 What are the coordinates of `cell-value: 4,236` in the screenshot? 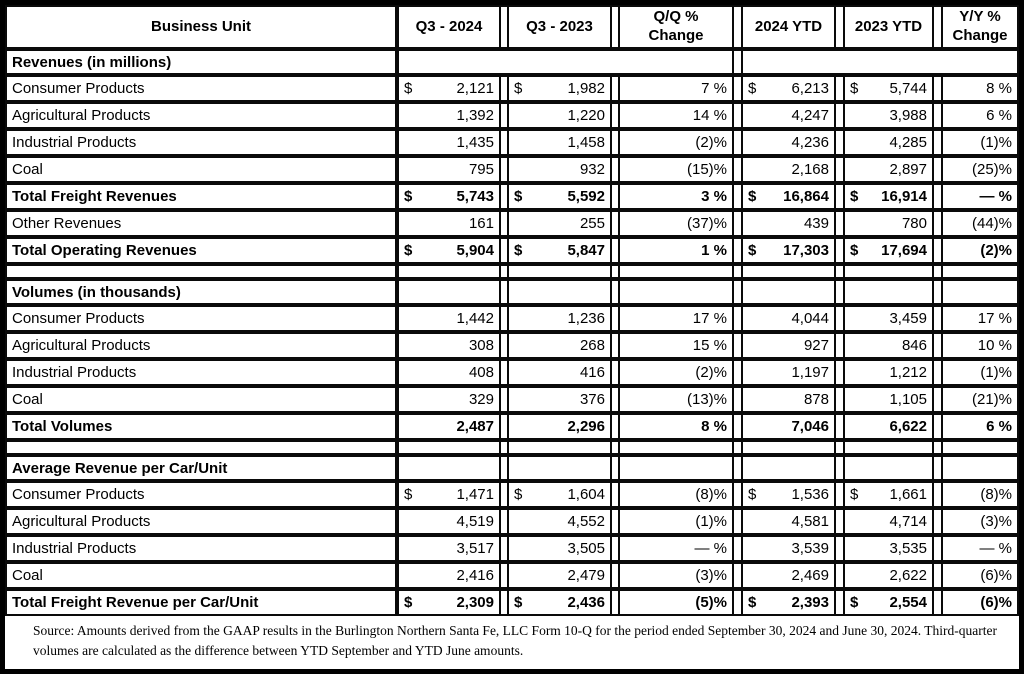 It's located at (810, 142).